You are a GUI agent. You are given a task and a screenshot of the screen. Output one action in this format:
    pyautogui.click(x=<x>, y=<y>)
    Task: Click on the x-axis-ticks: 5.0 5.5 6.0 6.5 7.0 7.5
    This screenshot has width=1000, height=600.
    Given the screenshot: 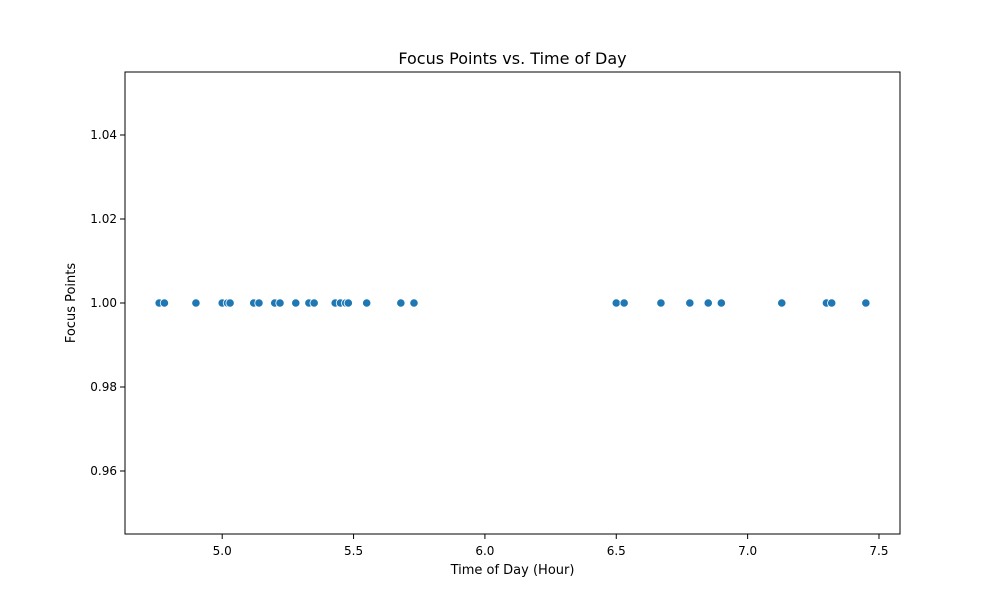 What is the action you would take?
    pyautogui.click(x=551, y=546)
    